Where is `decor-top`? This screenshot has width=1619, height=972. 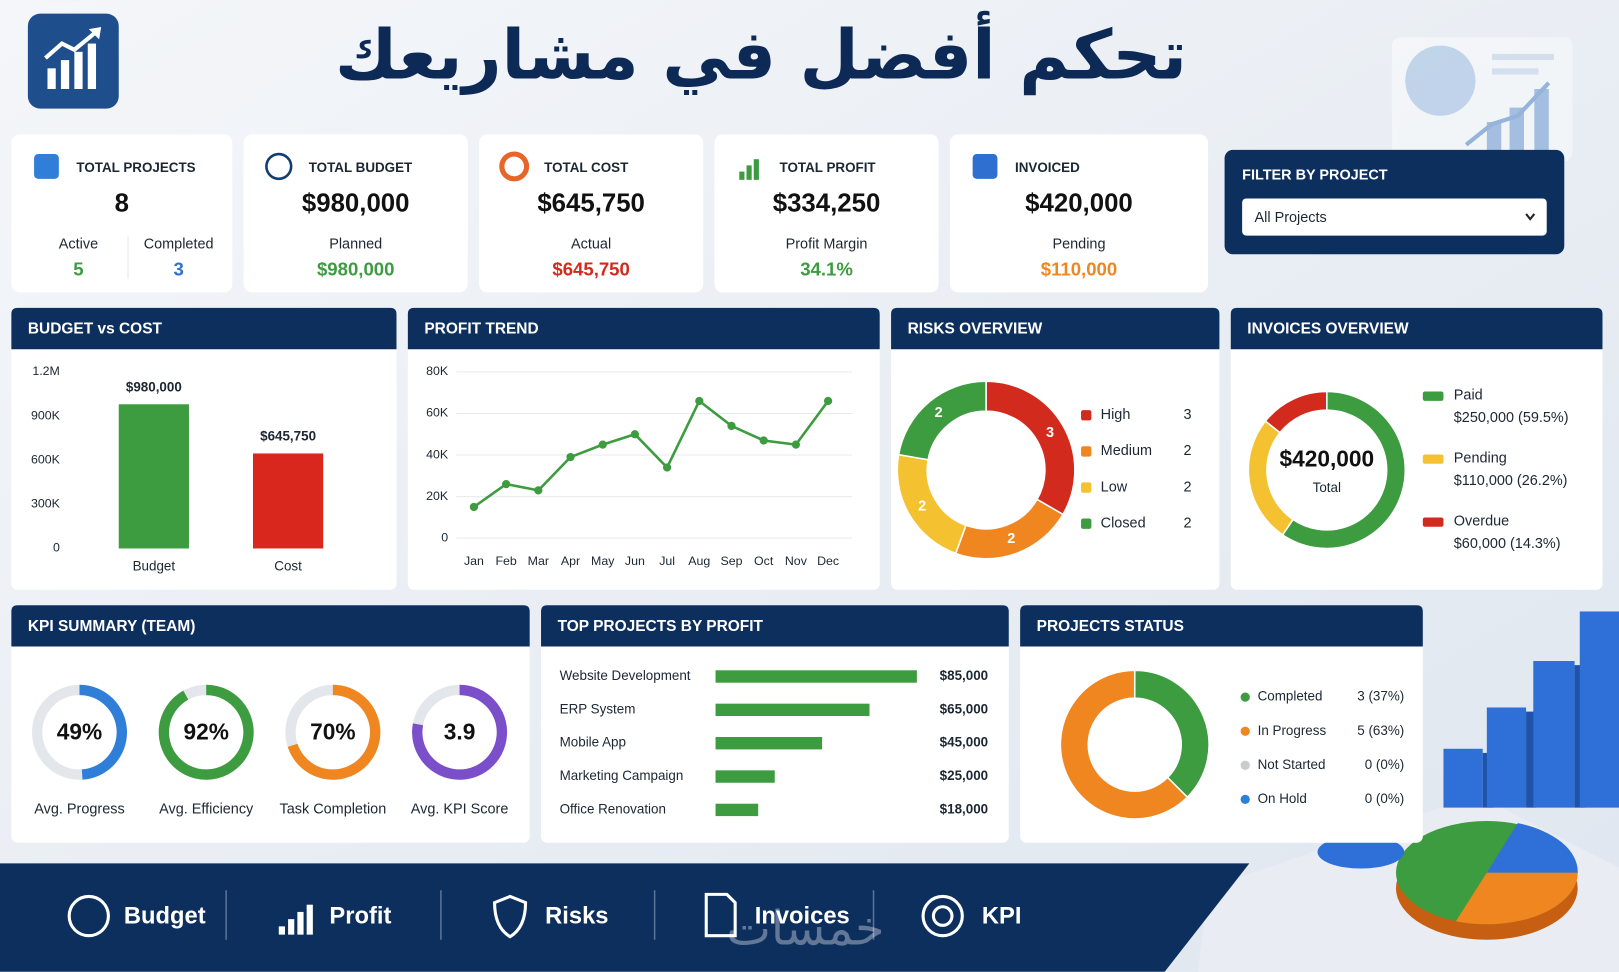 decor-top is located at coordinates (1482, 99).